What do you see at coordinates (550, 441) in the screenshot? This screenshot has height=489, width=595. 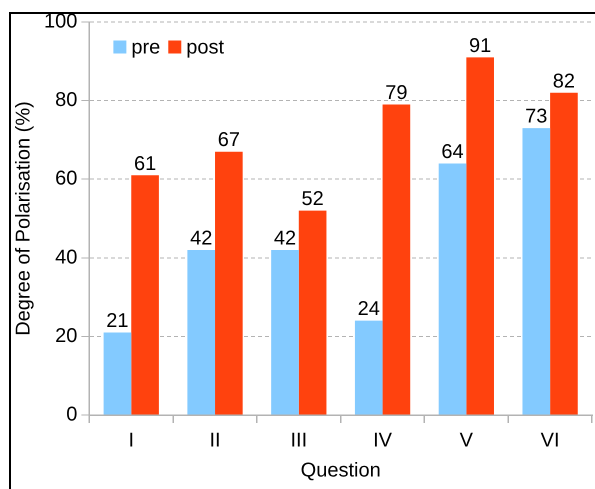 I see `x-tick-label: VI` at bounding box center [550, 441].